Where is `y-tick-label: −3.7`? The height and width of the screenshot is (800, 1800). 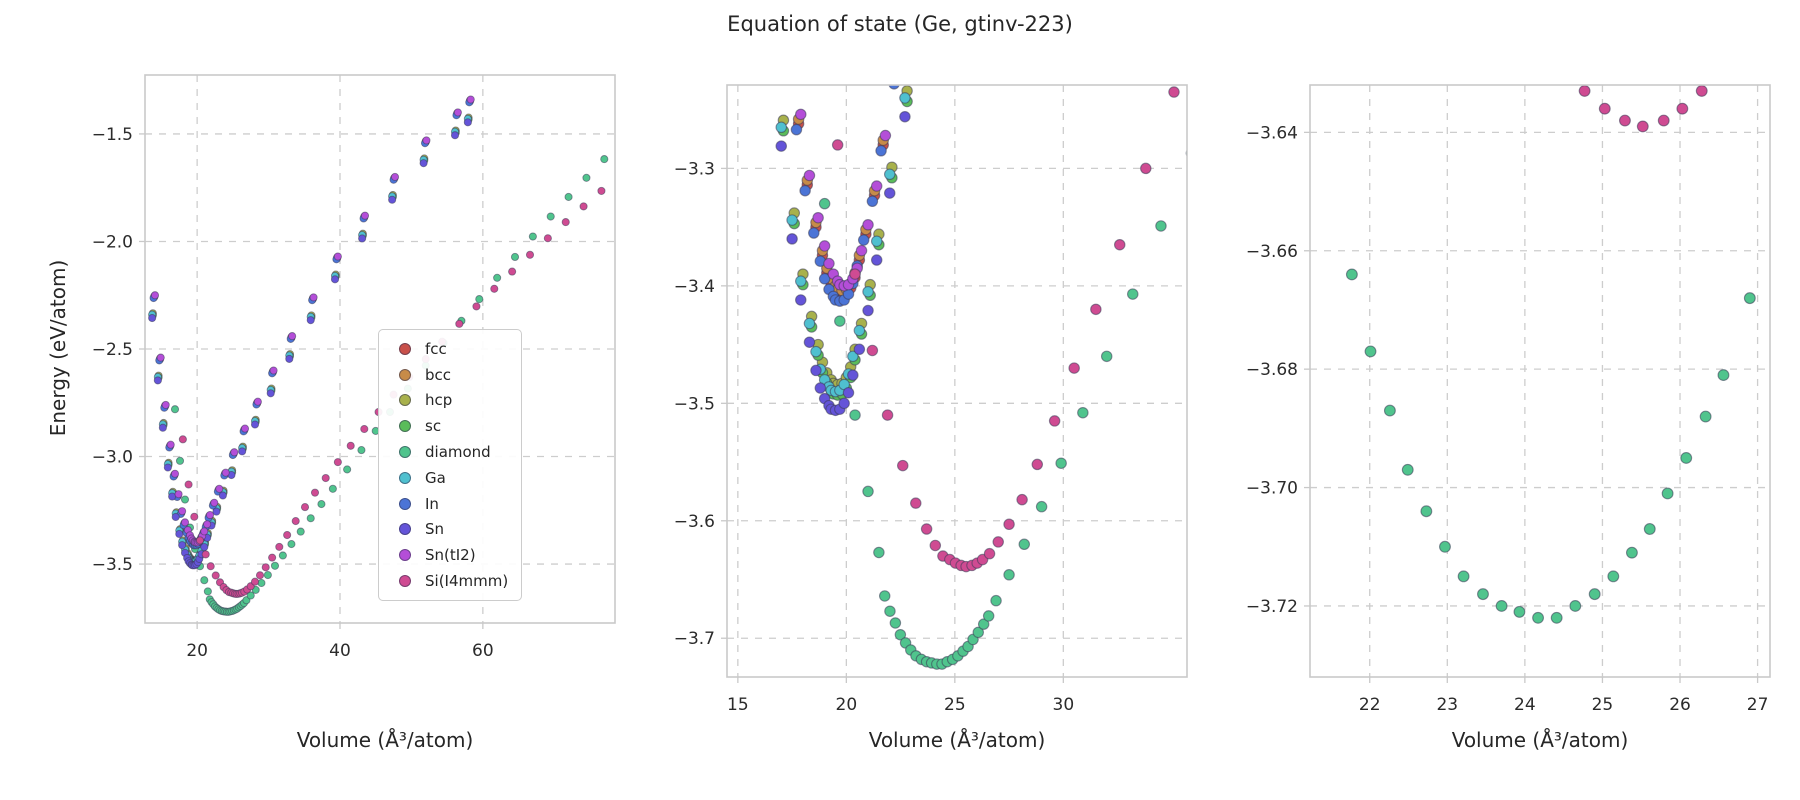
y-tick-label: −3.7 is located at coordinates (694, 639).